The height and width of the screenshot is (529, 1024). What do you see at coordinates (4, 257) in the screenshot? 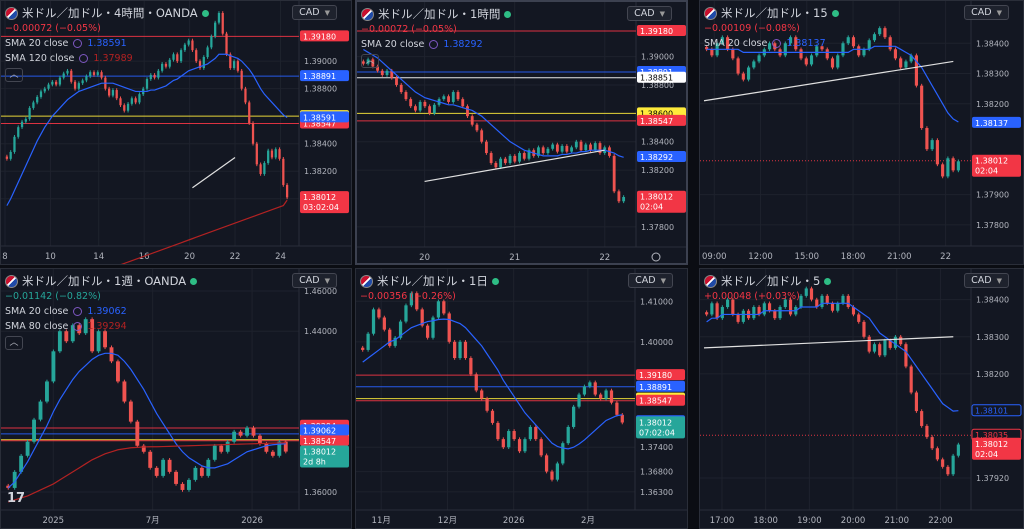
I see `x-tick-label: 8` at bounding box center [4, 257].